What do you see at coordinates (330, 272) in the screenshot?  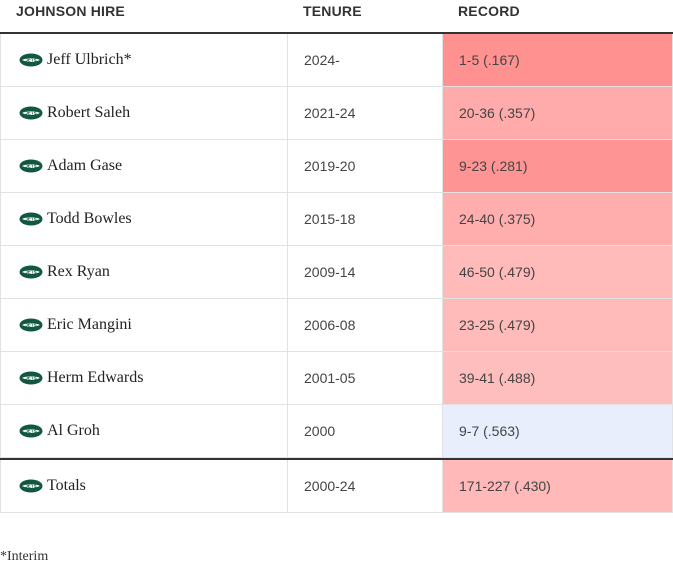 I see `tenure-text: 2009-14` at bounding box center [330, 272].